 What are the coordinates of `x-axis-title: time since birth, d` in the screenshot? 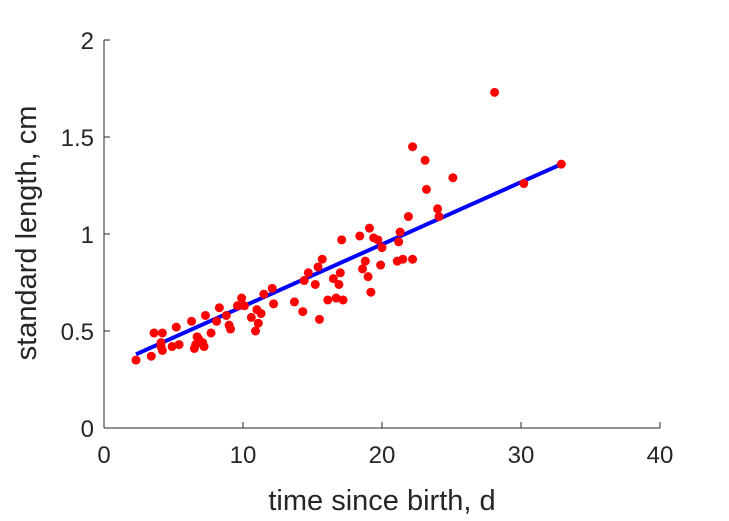 It's located at (381, 501).